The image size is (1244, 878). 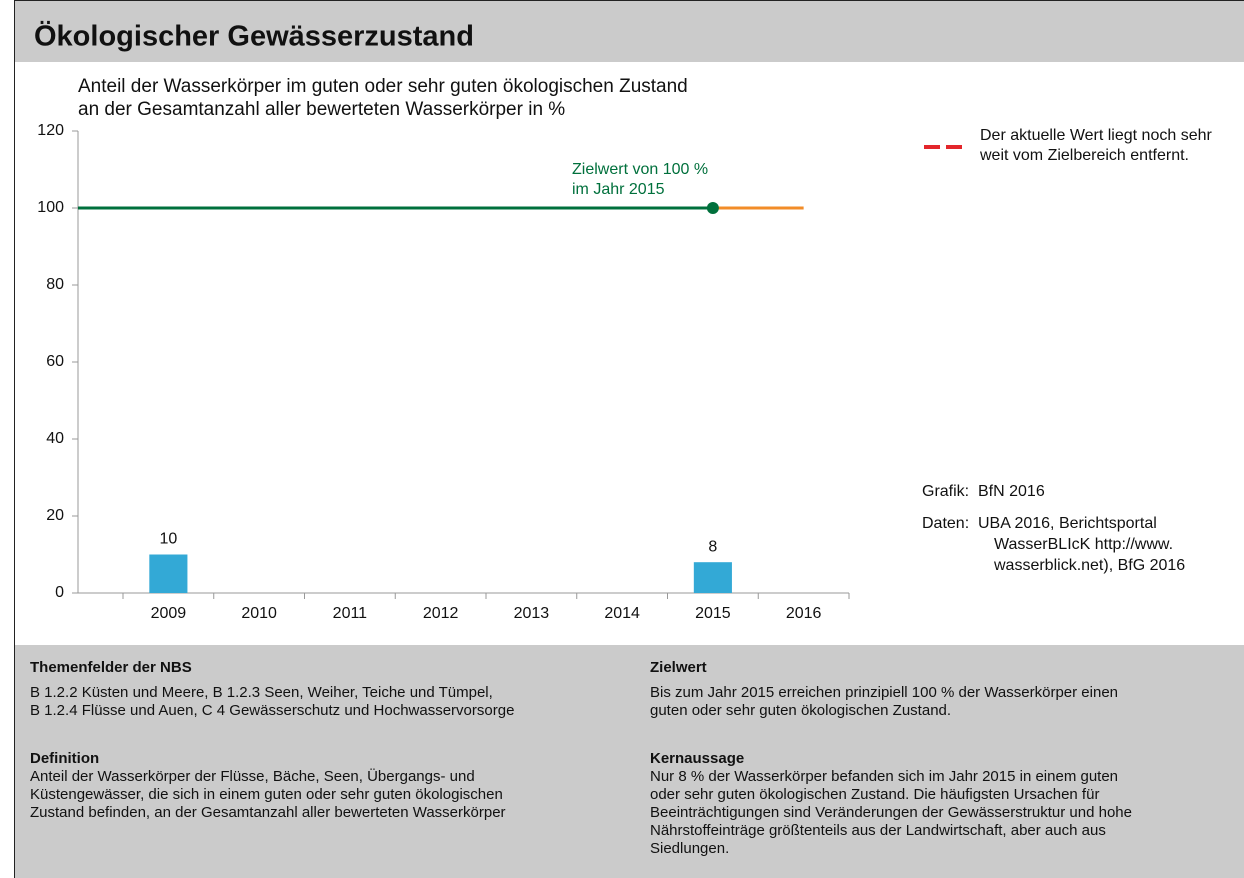 What do you see at coordinates (618, 189) in the screenshot?
I see `target-annotation: im Jahr 2015` at bounding box center [618, 189].